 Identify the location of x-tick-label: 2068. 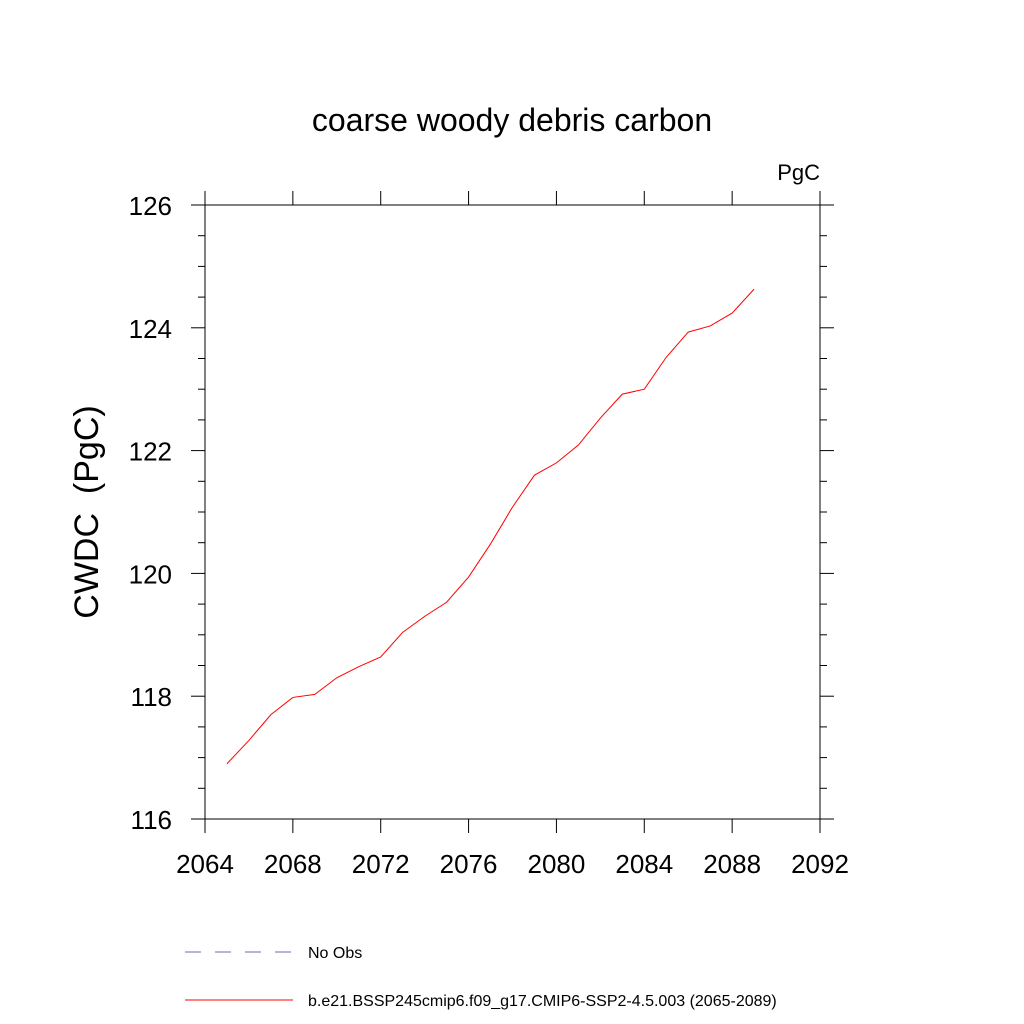
(293, 864).